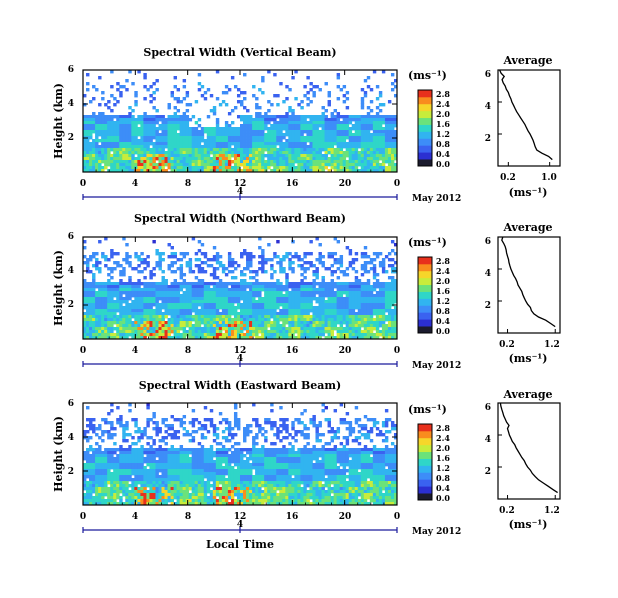  Describe the element at coordinates (425, 330) in the screenshot. I see `colorbar-segment` at that location.